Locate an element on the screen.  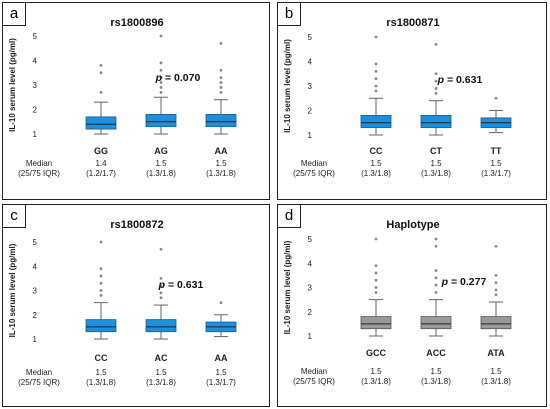
p-value: = 0.277 is located at coordinates (467, 282).